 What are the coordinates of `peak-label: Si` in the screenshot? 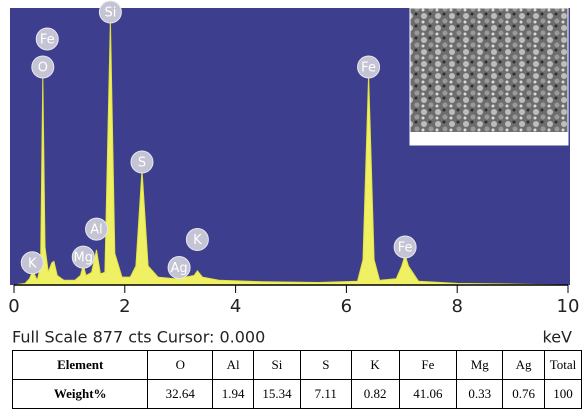 It's located at (110, 13).